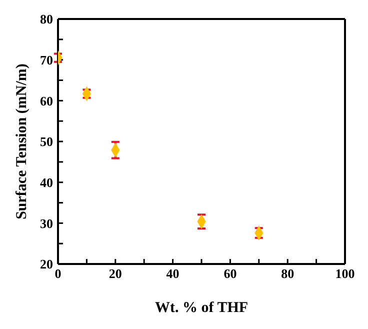  Describe the element at coordinates (46, 60) in the screenshot. I see `y-tick-label: 70` at that location.